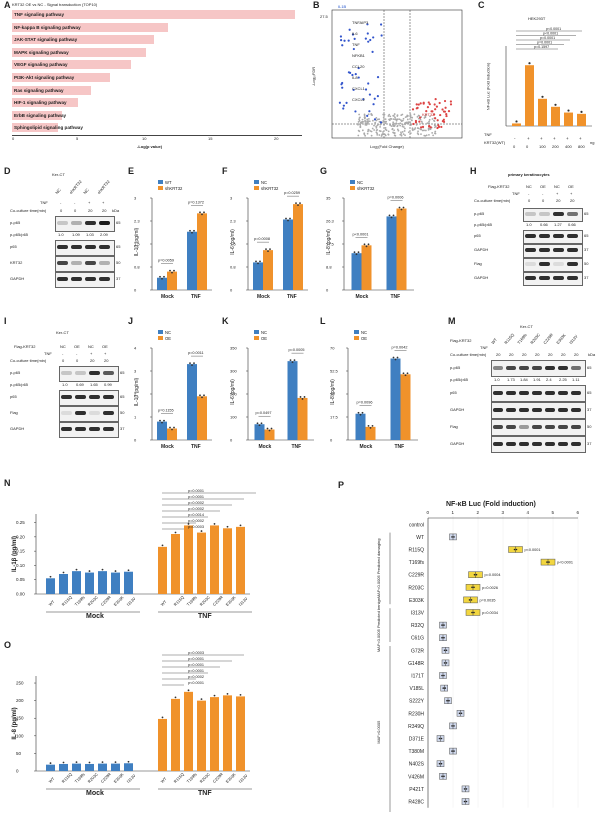  Describe the element at coordinates (578, 512) in the screenshot. I see `x-tick-label: 6` at that location.